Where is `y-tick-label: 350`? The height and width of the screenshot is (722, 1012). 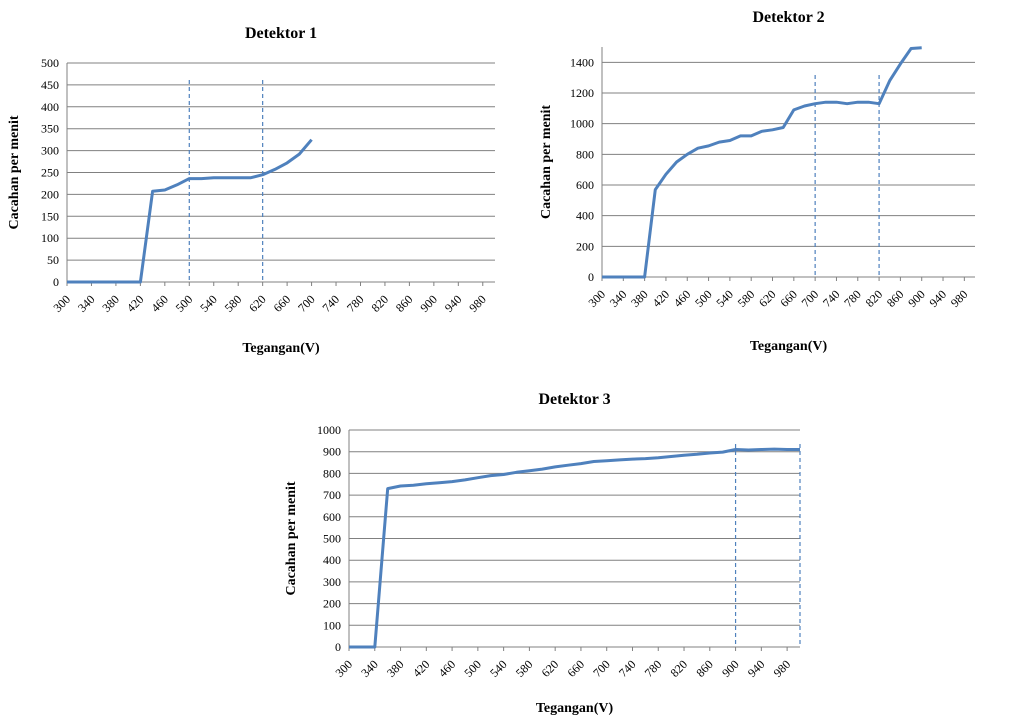 y-tick-label: 350 is located at coordinates (50, 129).